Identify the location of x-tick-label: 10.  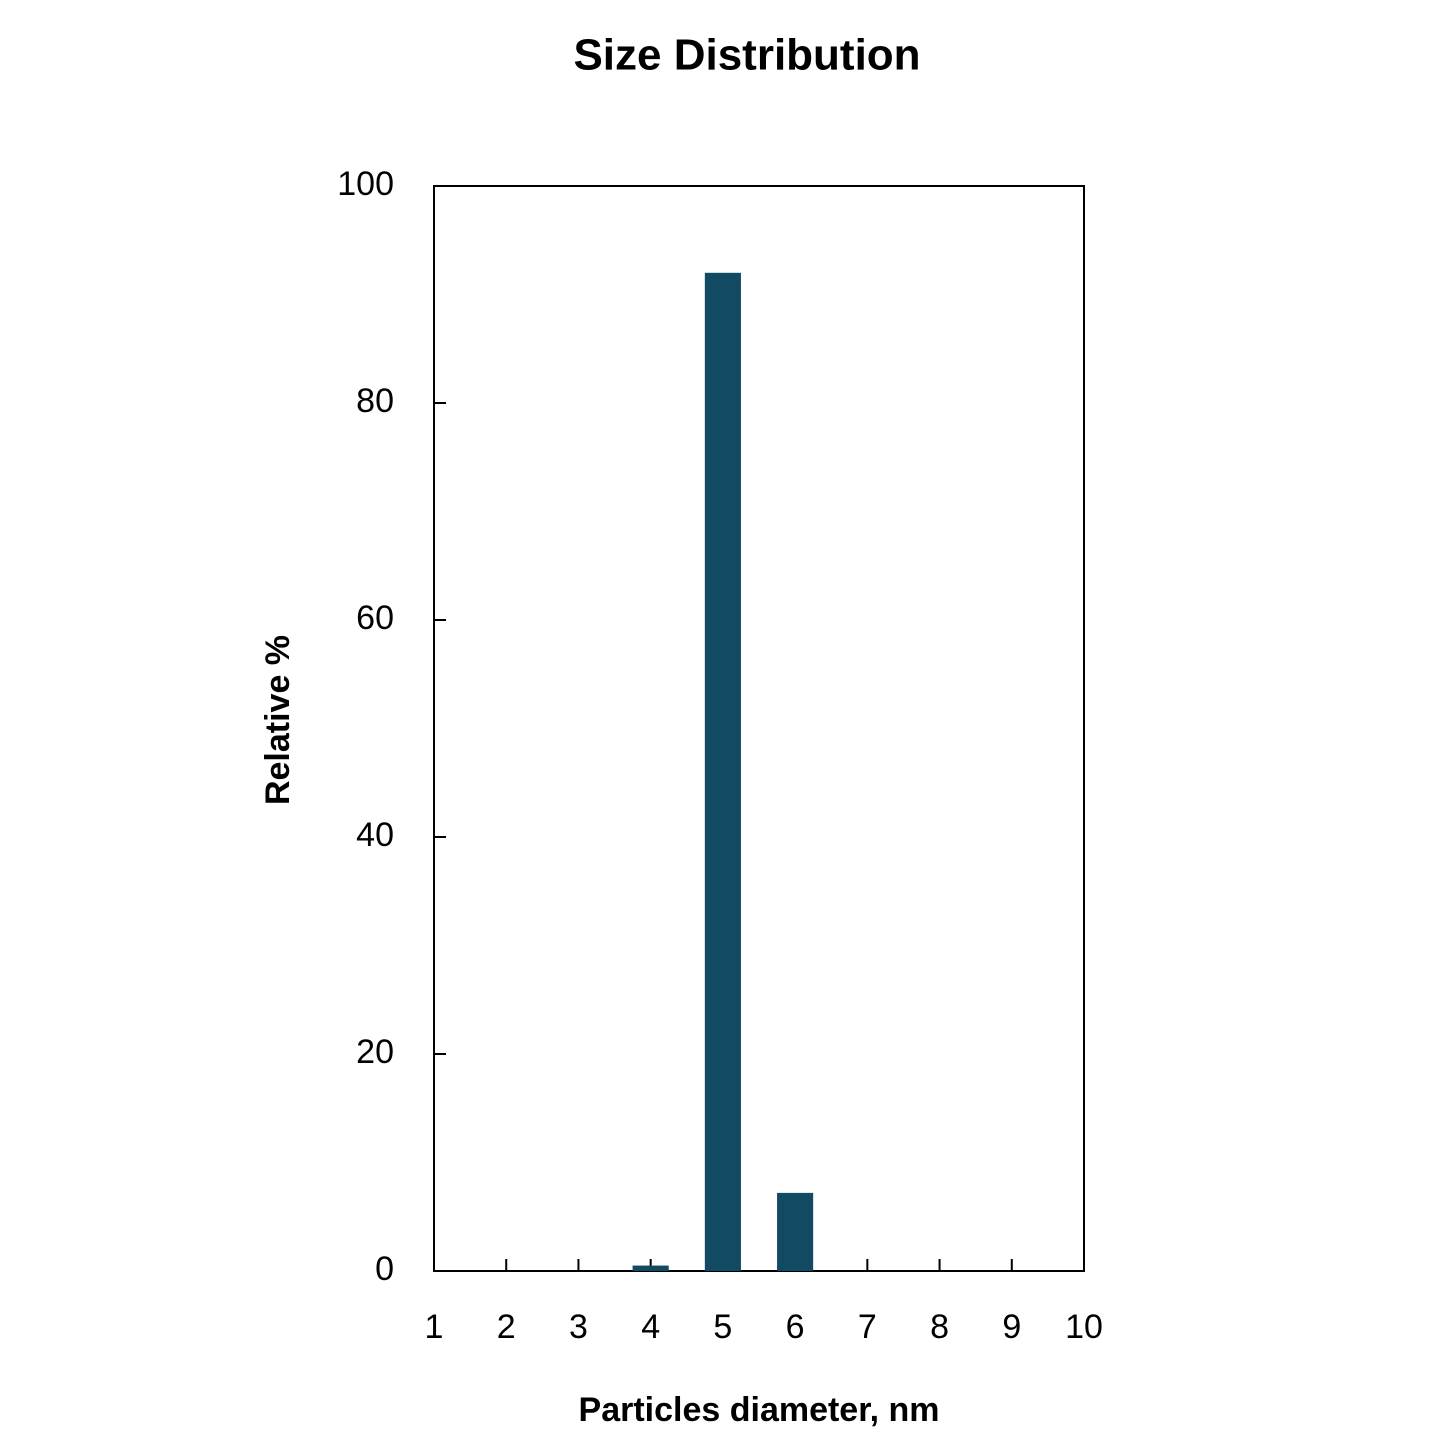
(1084, 1327).